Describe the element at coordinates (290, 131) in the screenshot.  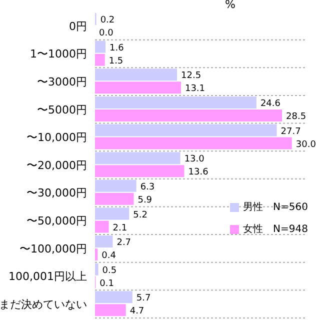
I see `data-label: 27.7` at that location.